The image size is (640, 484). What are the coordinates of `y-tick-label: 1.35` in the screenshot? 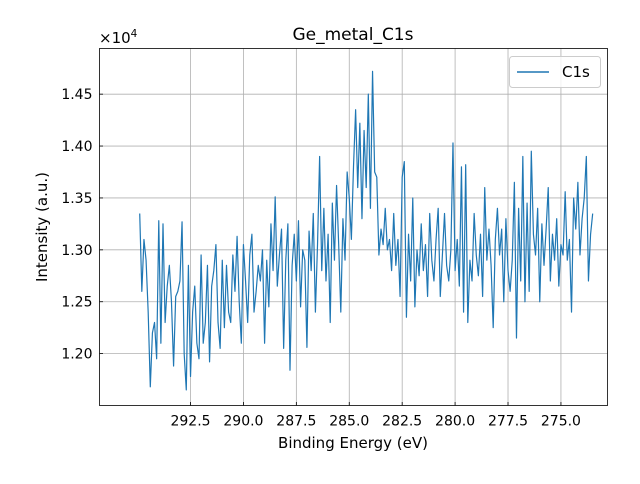 It's located at (76, 199).